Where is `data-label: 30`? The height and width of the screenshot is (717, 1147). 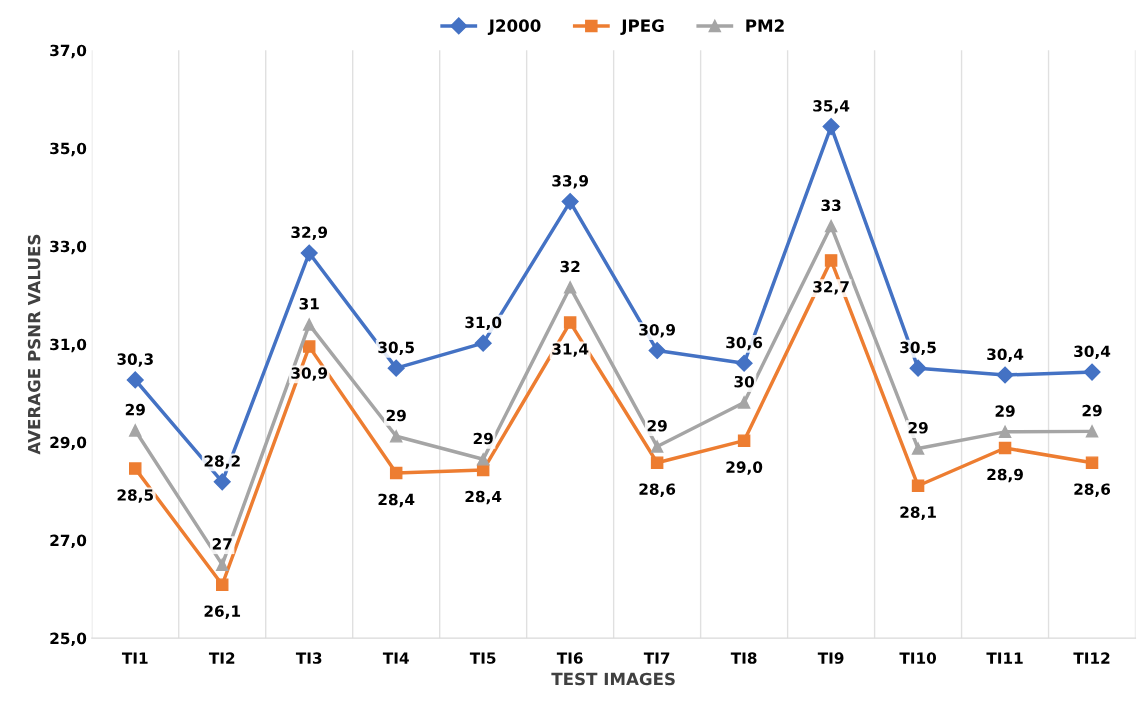
data-label: 30 is located at coordinates (744, 381).